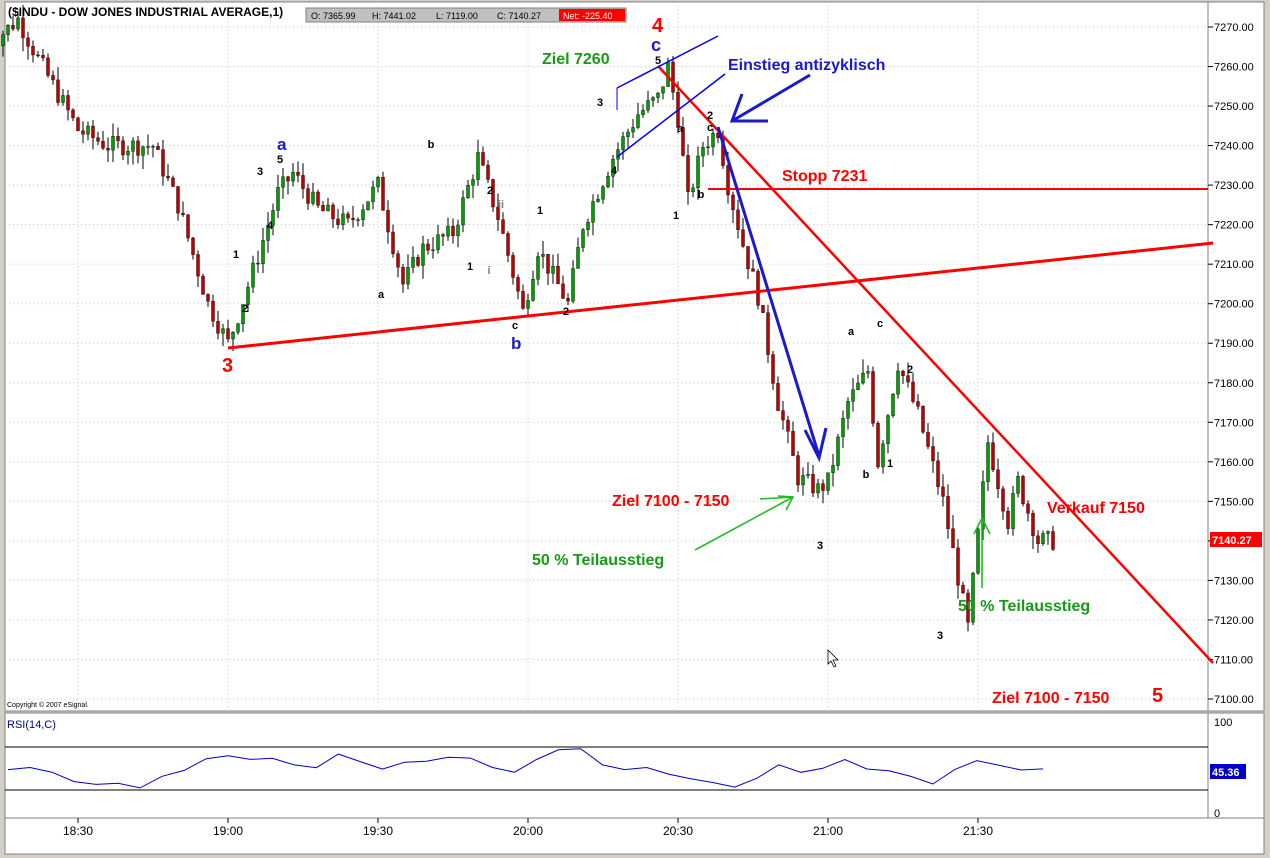 This screenshot has height=858, width=1270. I want to click on wave-count-label: ii, so click(501, 205).